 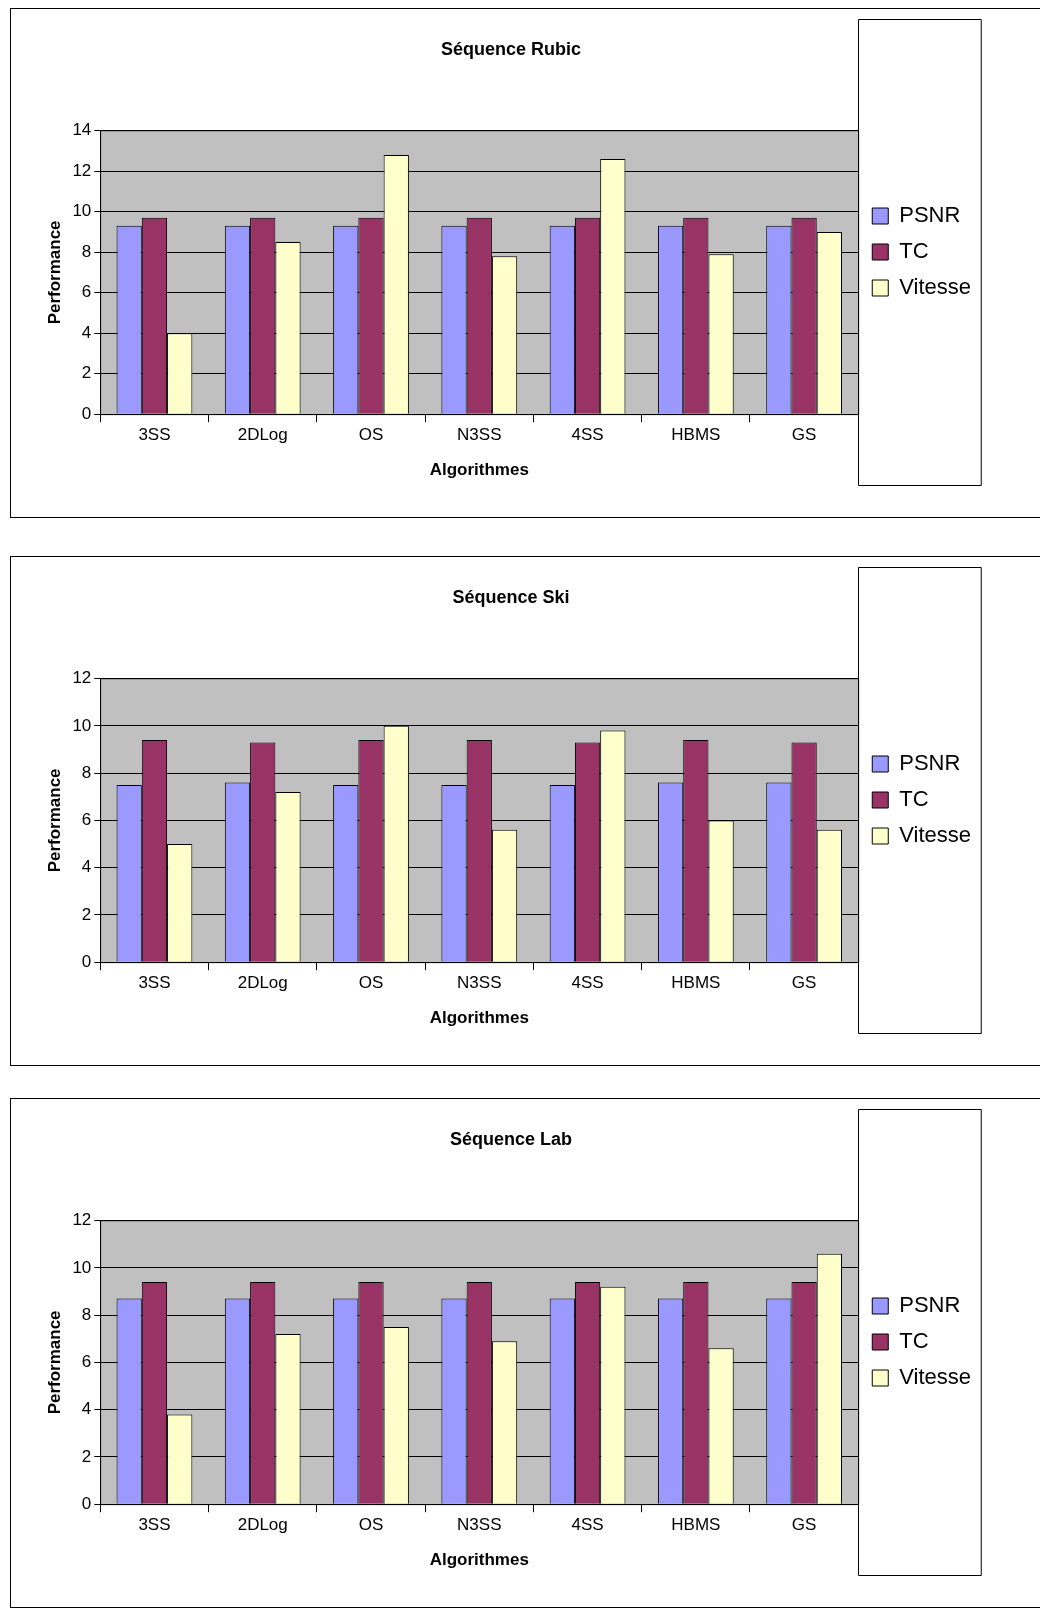 I want to click on chart-title: Séquence Rubic, so click(x=511, y=48).